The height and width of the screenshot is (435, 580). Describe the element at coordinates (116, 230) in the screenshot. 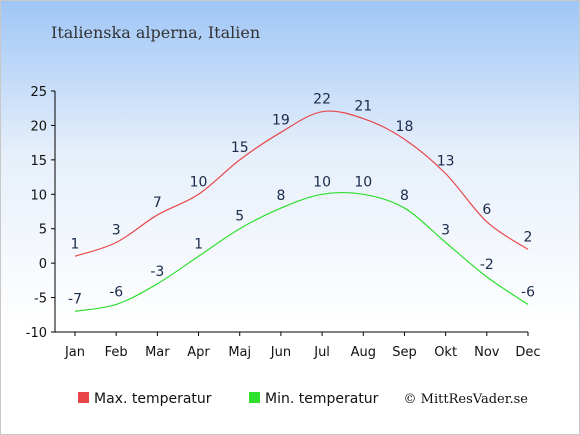

I see `max-data-label: 3` at that location.